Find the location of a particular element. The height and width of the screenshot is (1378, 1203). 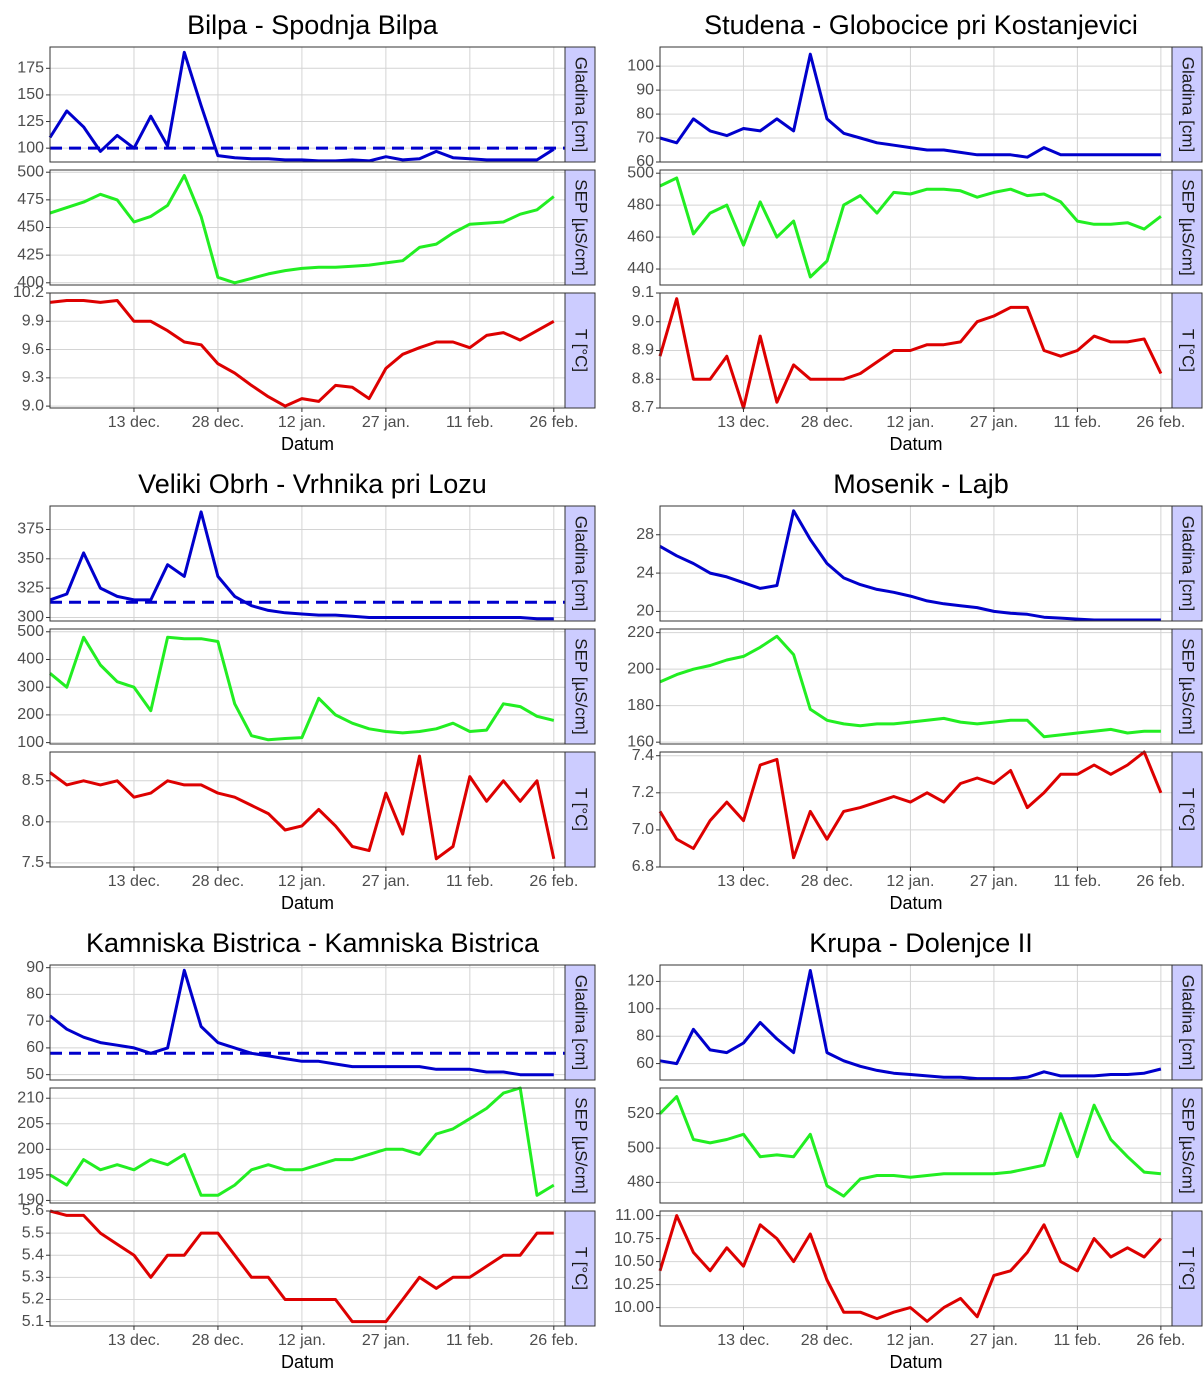

y-tick-label: 440 is located at coordinates (640, 268).